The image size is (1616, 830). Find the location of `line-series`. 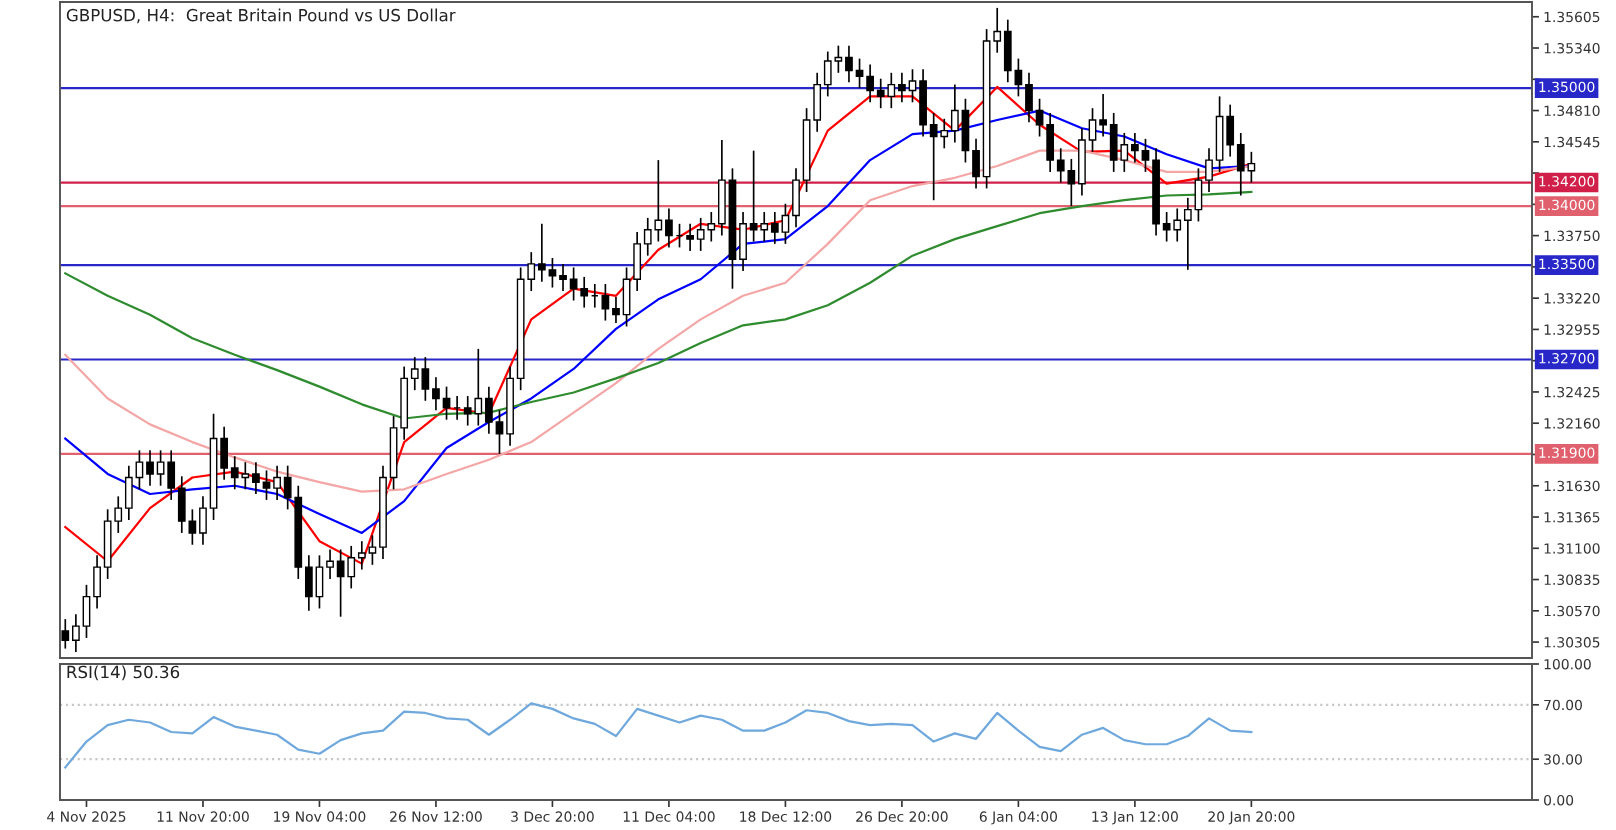

line-series is located at coordinates (658, 735).